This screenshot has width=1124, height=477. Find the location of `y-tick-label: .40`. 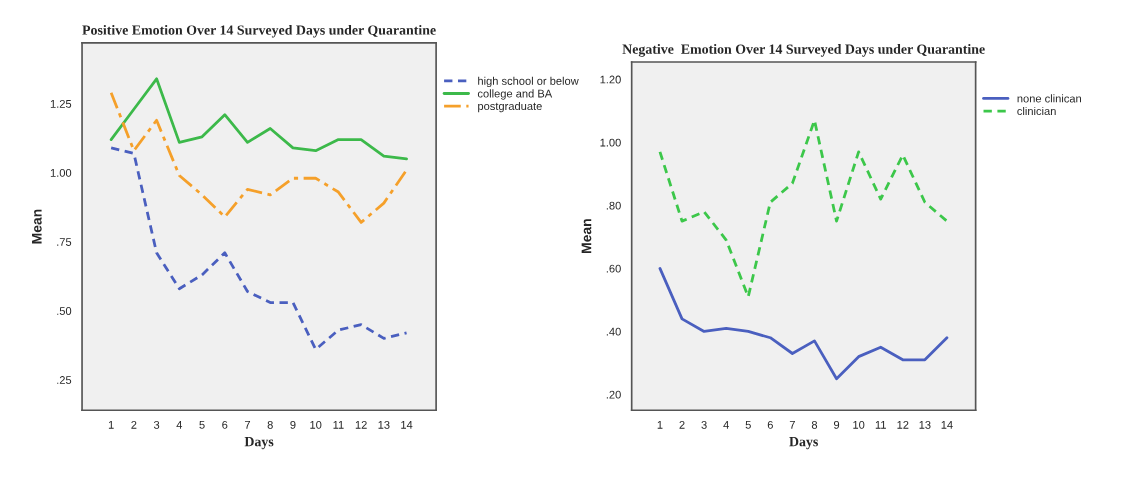

y-tick-label: .40 is located at coordinates (613, 331).